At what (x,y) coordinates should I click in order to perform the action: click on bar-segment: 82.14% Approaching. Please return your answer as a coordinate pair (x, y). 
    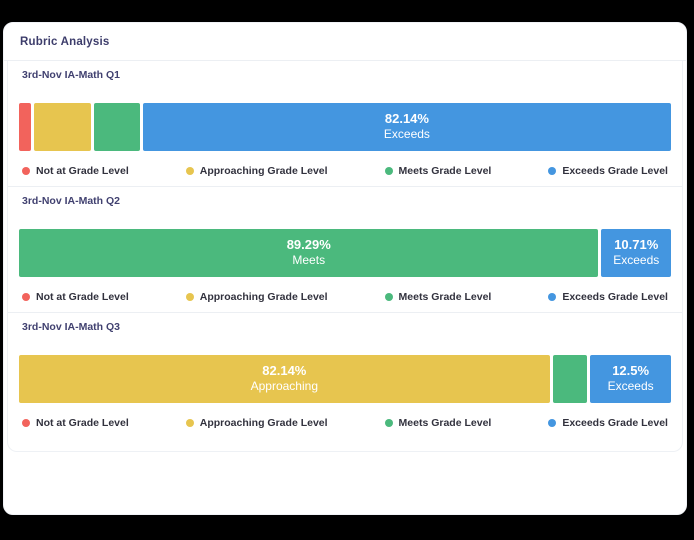
    Looking at the image, I should click on (284, 379).